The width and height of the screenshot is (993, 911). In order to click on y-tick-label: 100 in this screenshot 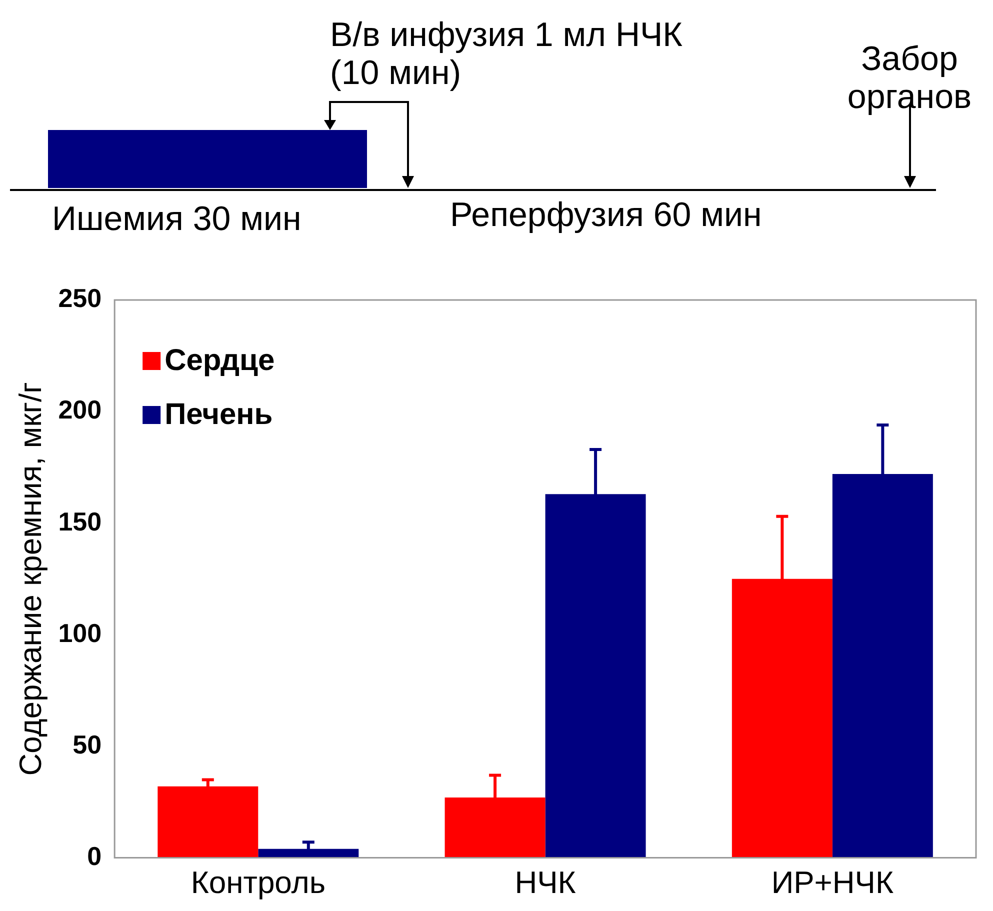, I will do `click(80, 633)`.